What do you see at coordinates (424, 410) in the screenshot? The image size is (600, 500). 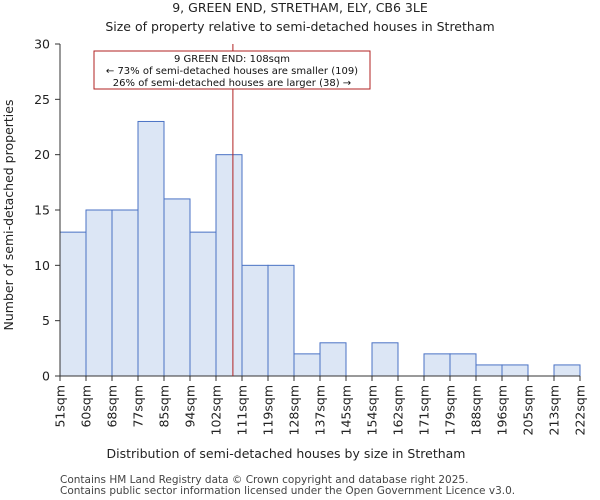 I see `x-tick-label: 171sqm` at bounding box center [424, 410].